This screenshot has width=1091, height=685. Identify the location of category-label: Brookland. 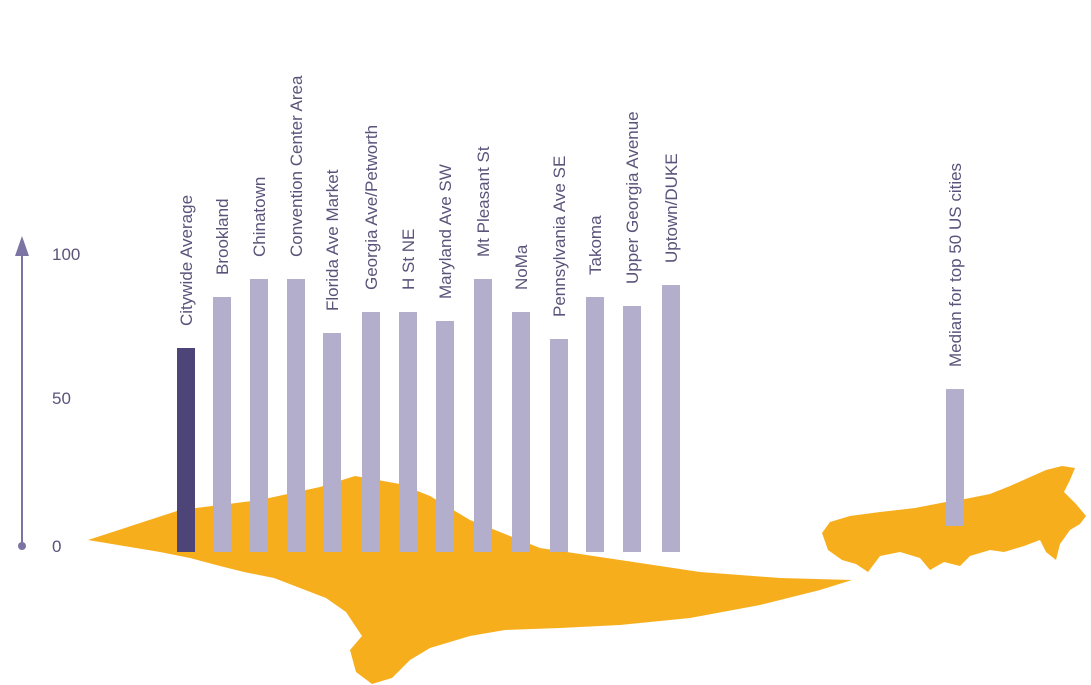
(222, 236).